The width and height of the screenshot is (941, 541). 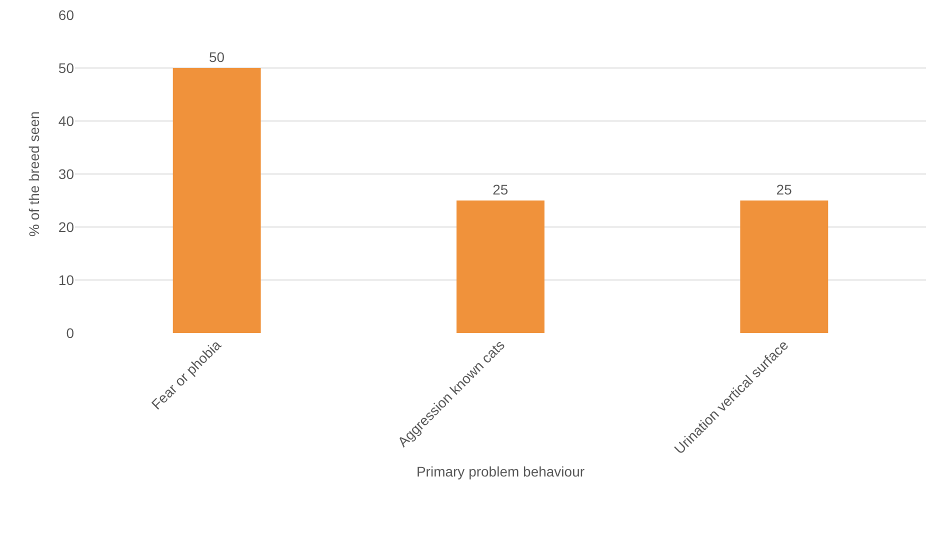 I want to click on data-label: 50, so click(x=216, y=57).